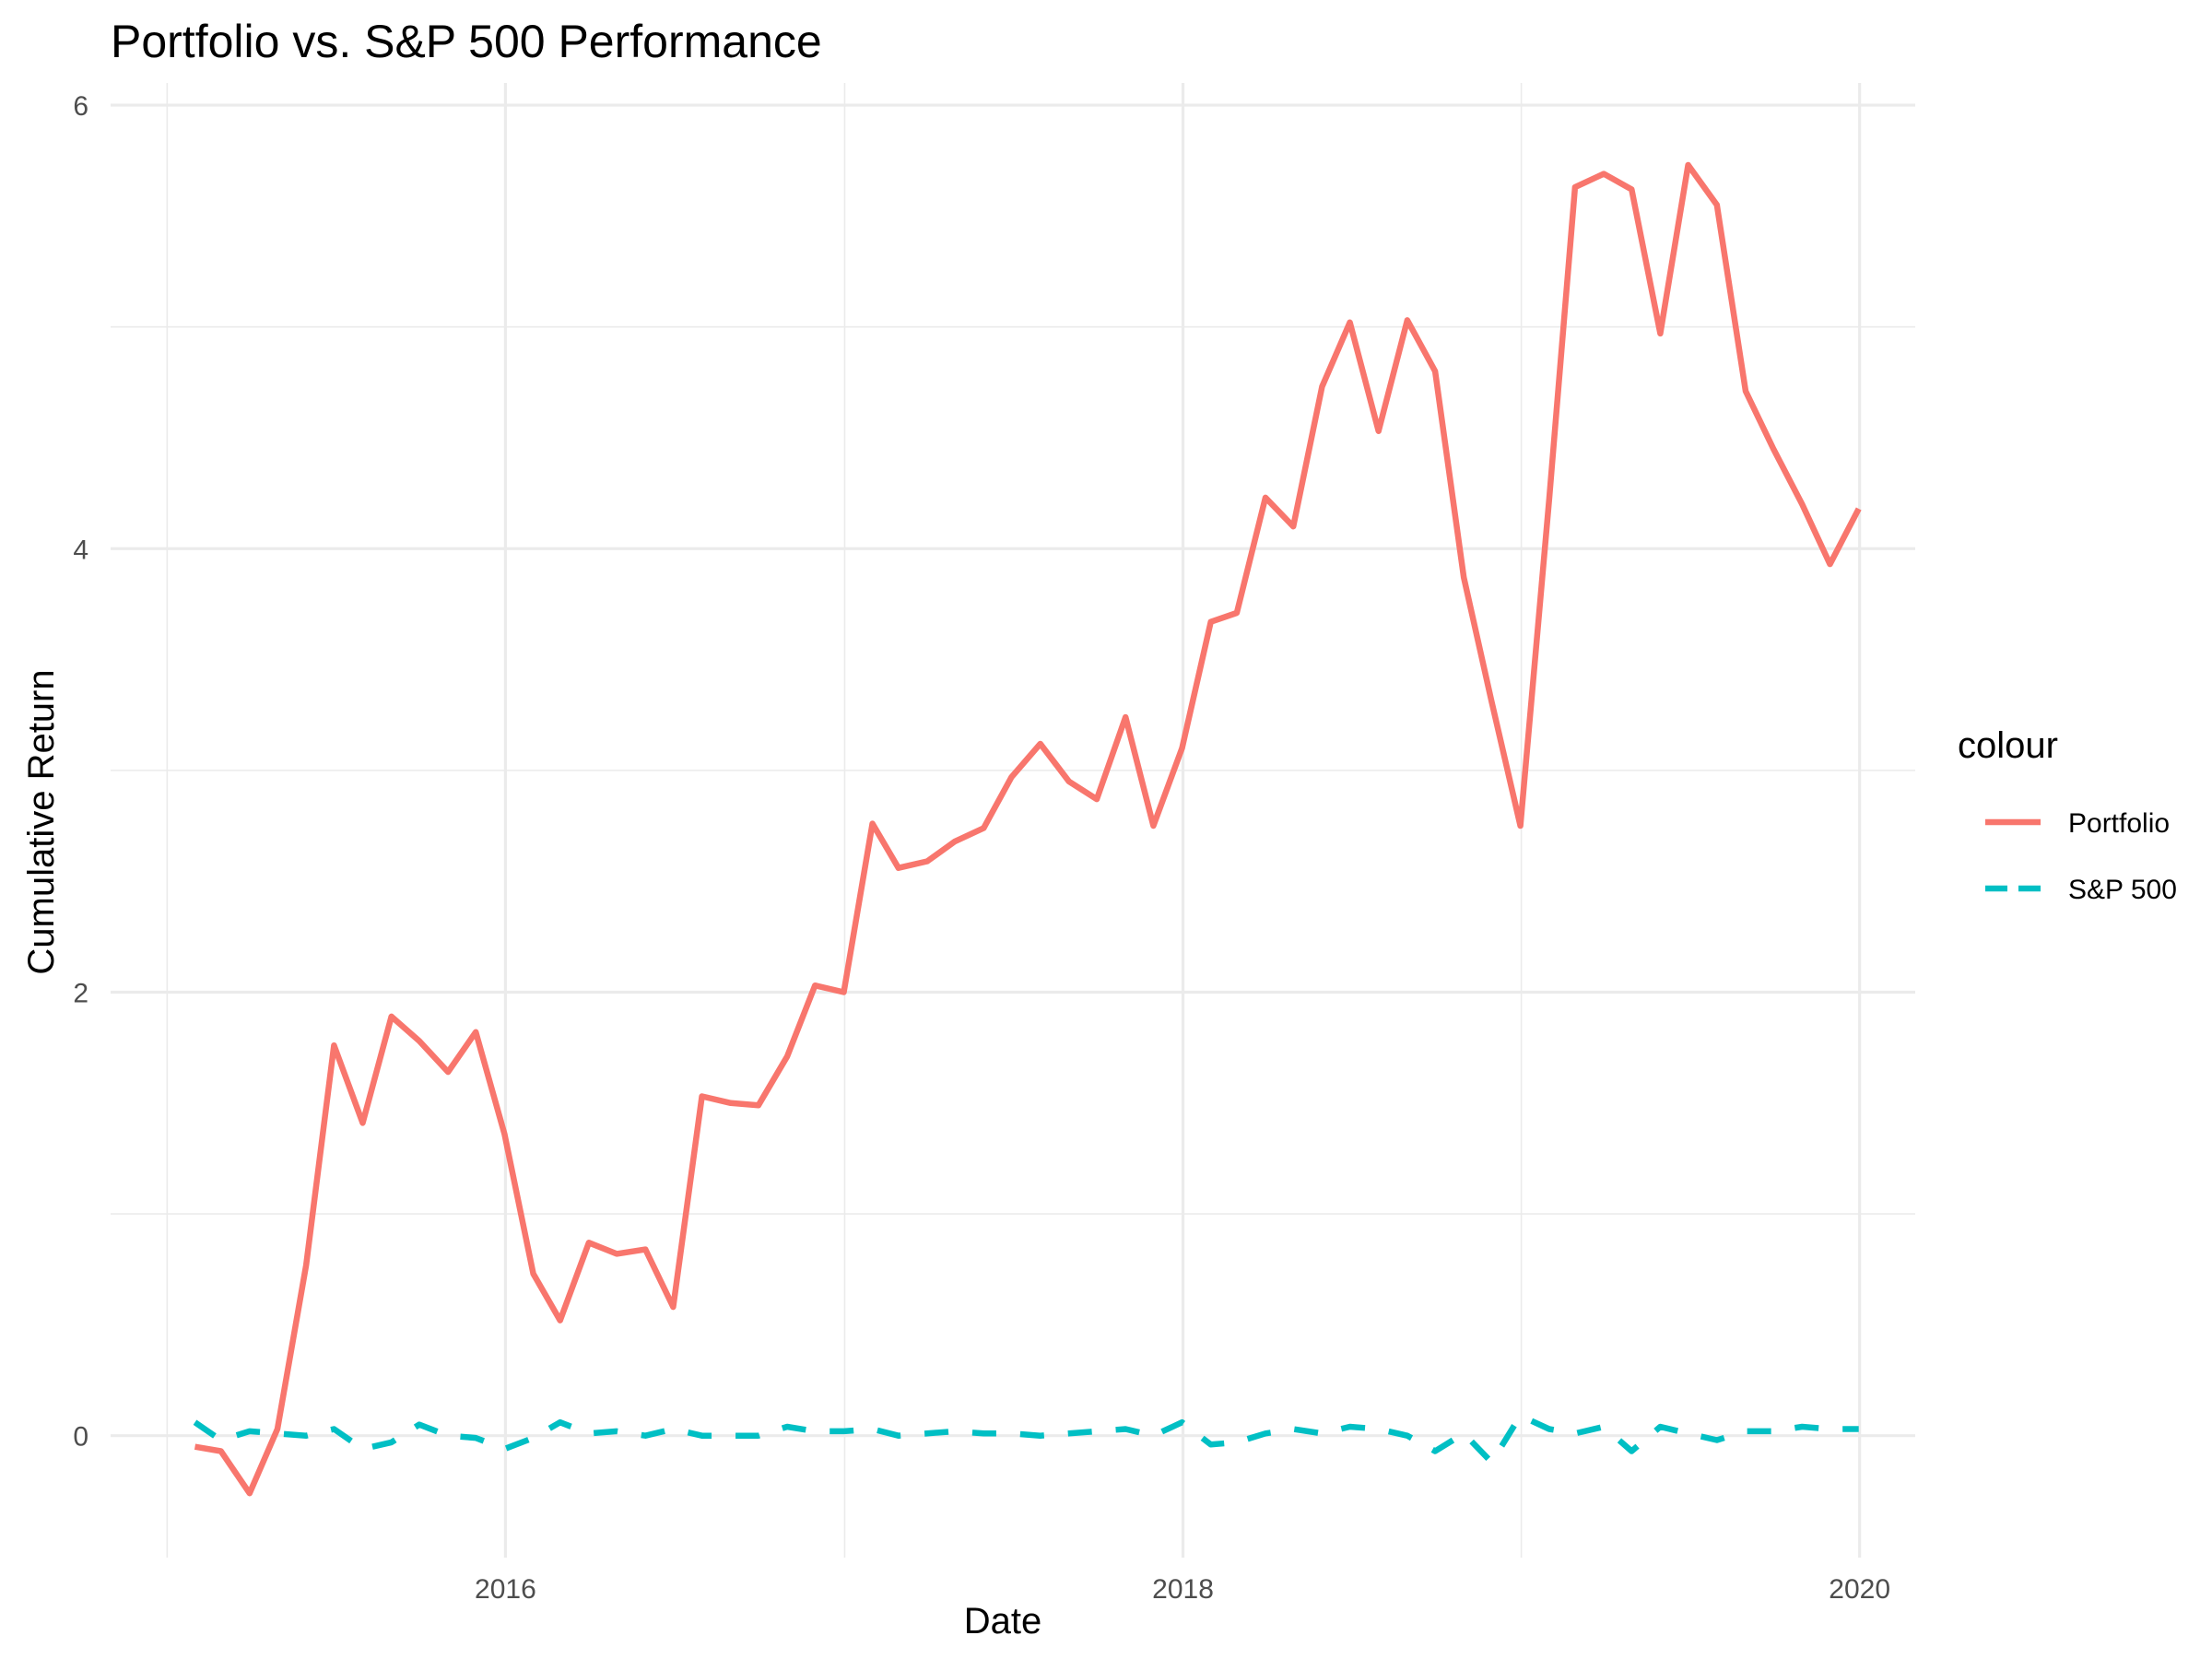 This screenshot has height=1659, width=2212. I want to click on chart-title: Portfolio vs. S&P 500 Performance, so click(466, 41).